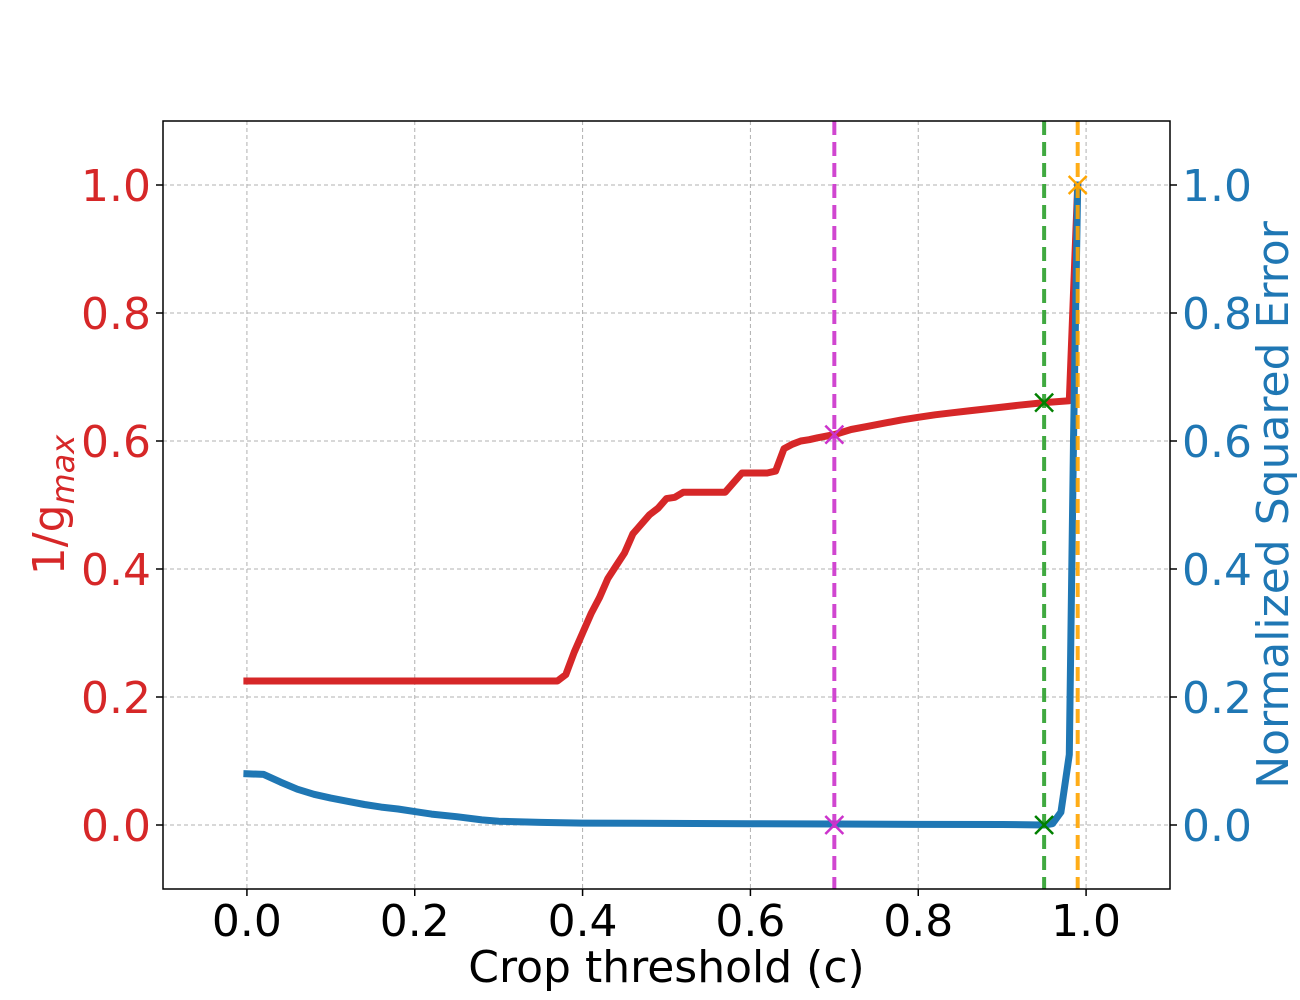 The width and height of the screenshot is (1300, 1000). What do you see at coordinates (247, 921) in the screenshot?
I see `x-tick-label: 0.0` at bounding box center [247, 921].